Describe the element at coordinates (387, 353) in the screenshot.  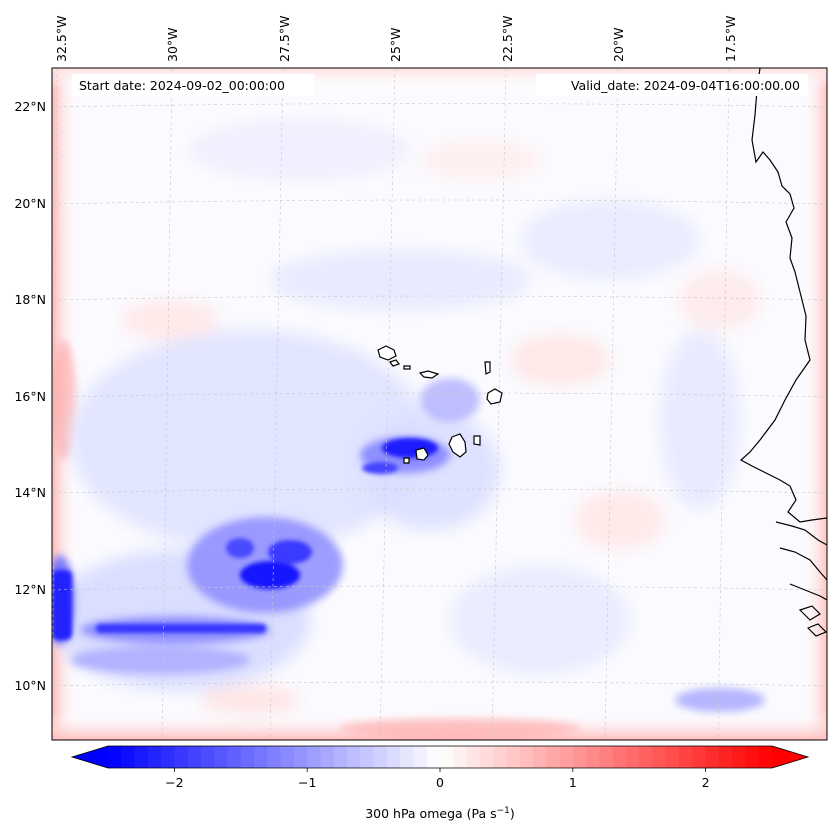
I see `island-santo-antao` at that location.